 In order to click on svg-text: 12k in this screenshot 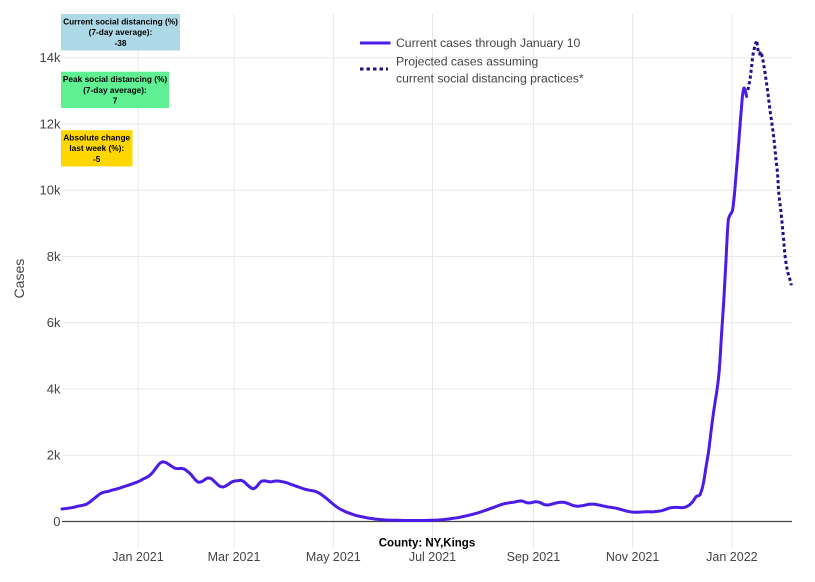, I will do `click(50, 124)`.